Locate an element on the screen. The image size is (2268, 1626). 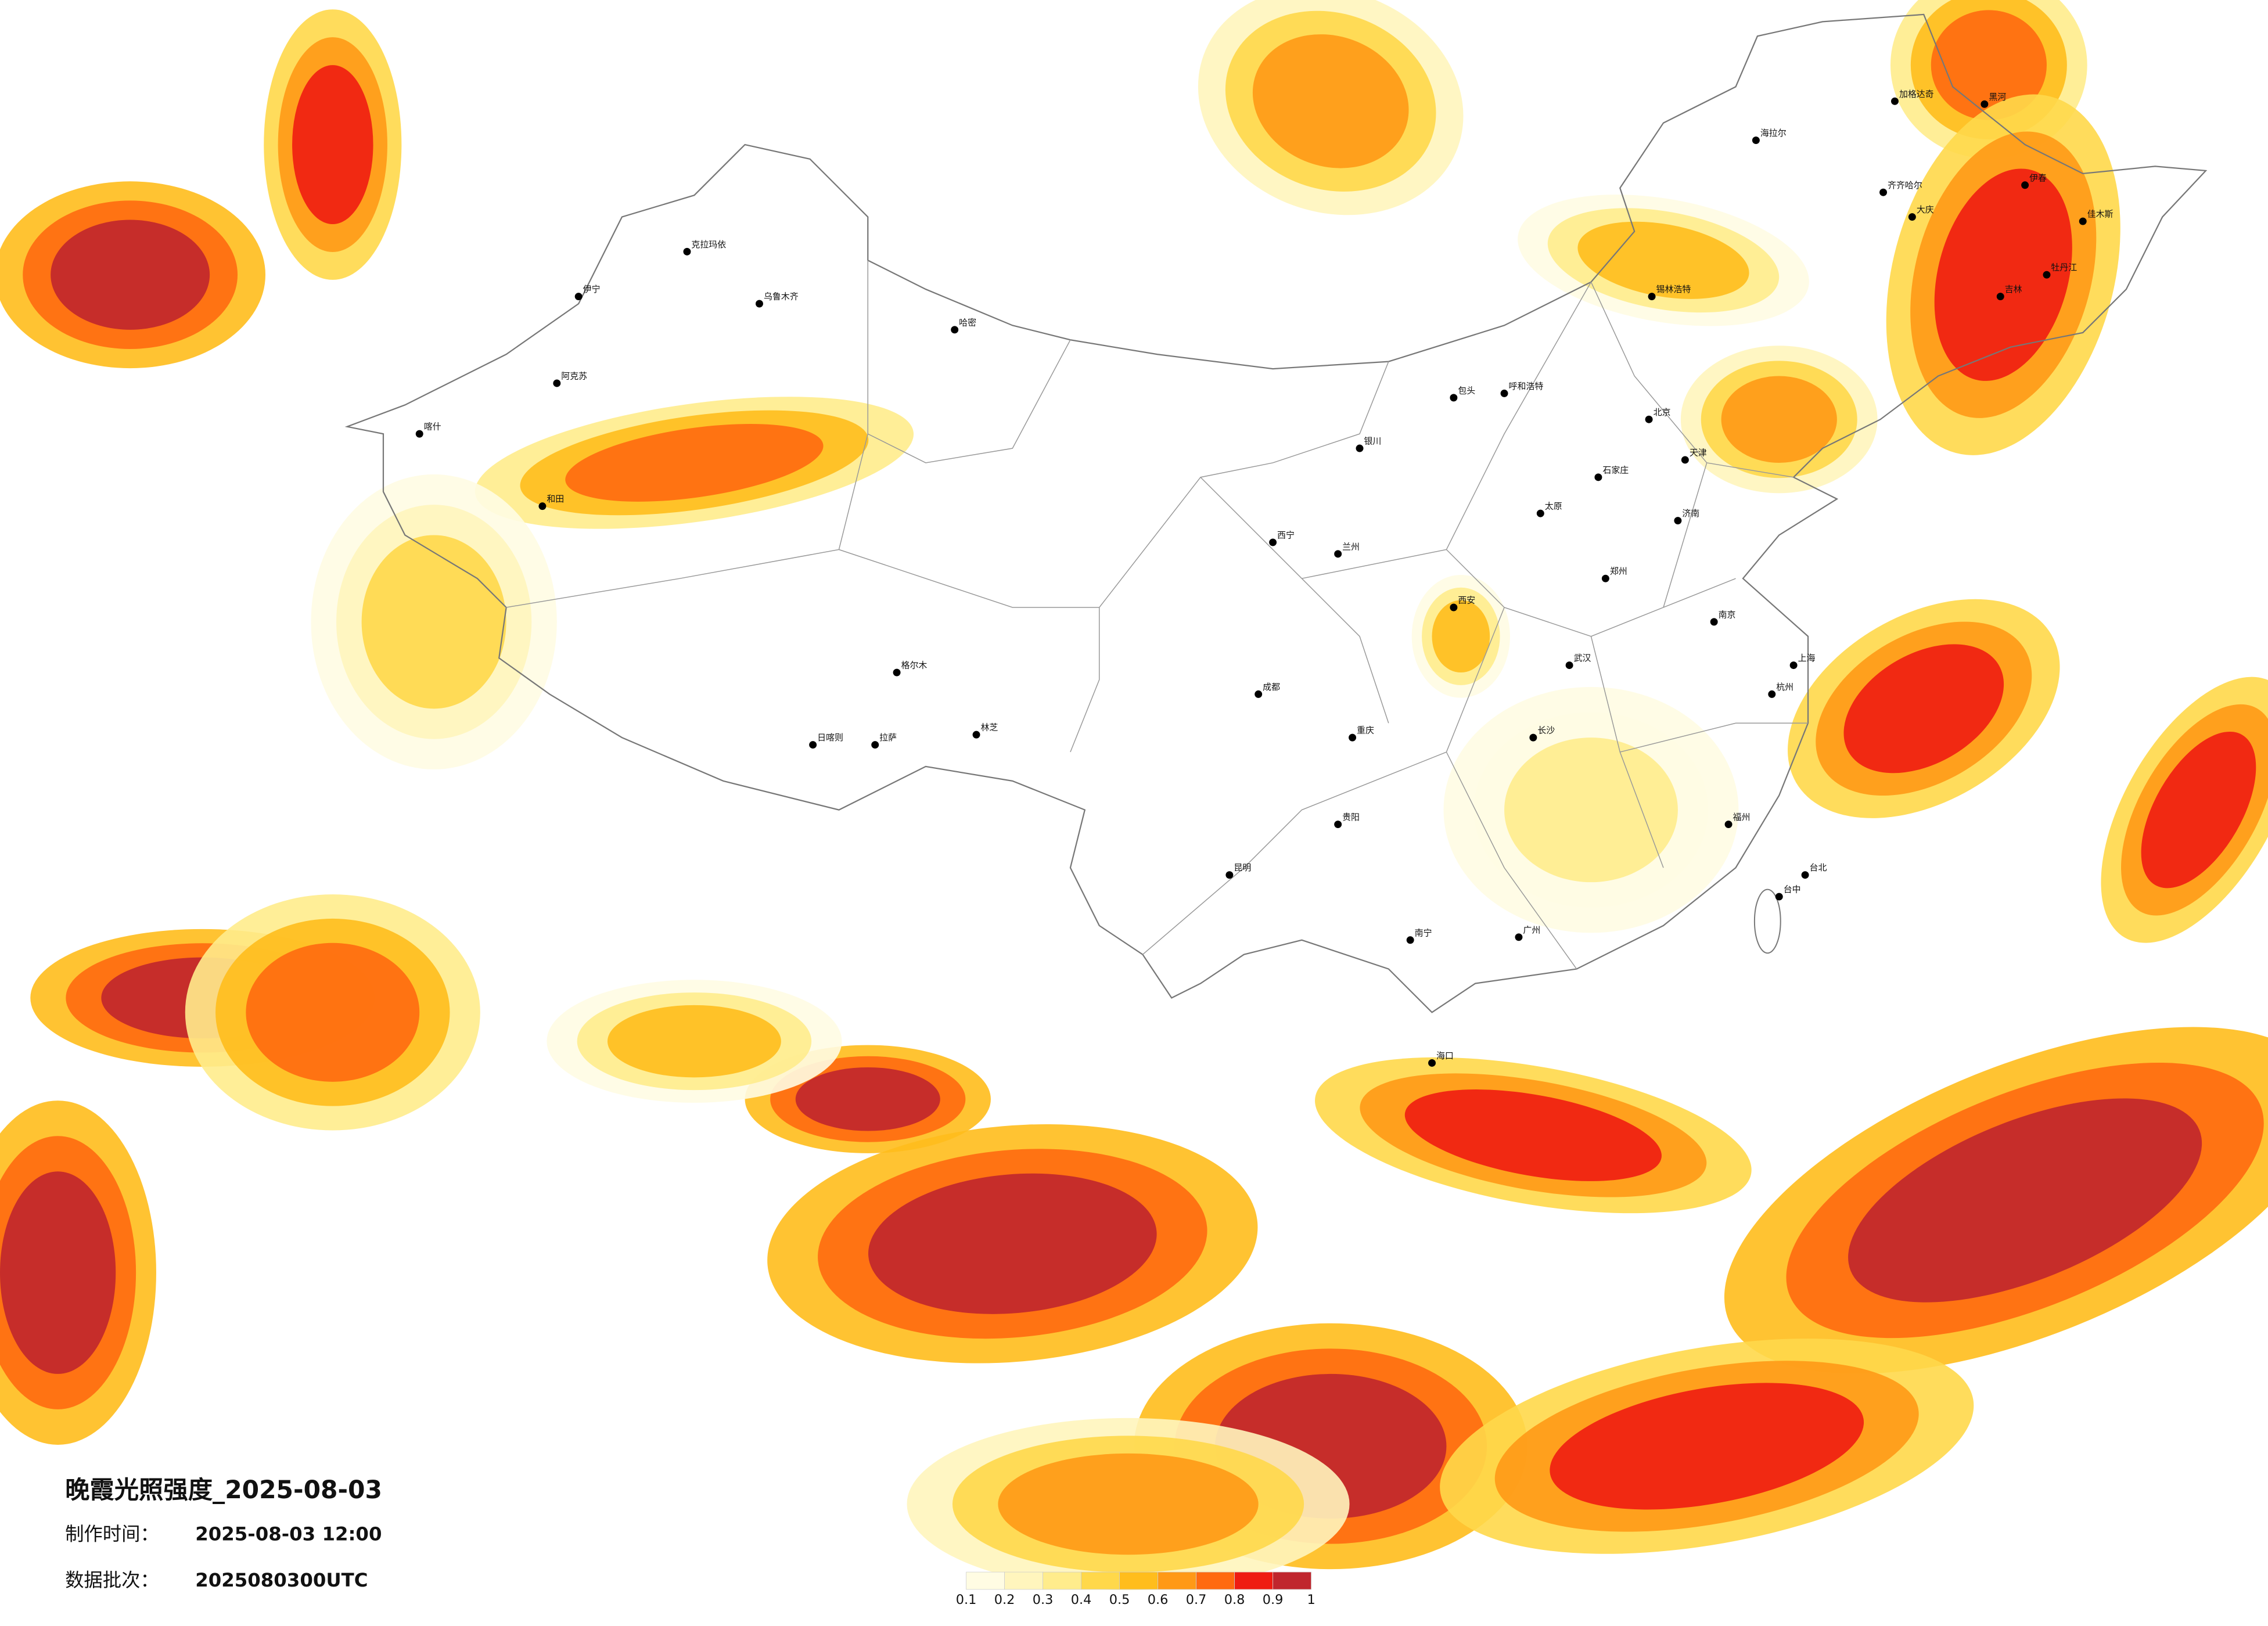
city-label: 郑州 is located at coordinates (1619, 571).